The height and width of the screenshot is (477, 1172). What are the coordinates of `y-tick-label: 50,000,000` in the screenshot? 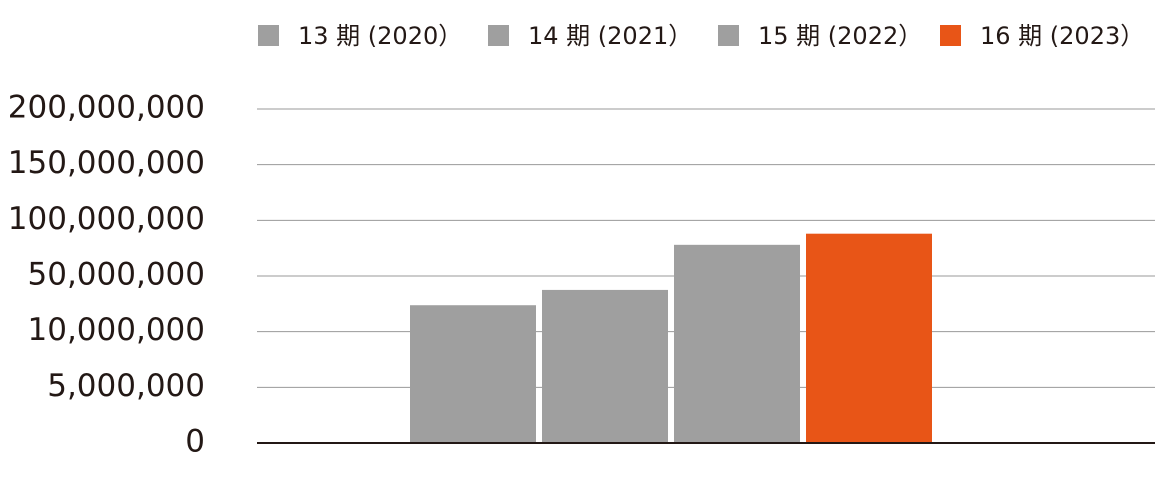 It's located at (117, 275).